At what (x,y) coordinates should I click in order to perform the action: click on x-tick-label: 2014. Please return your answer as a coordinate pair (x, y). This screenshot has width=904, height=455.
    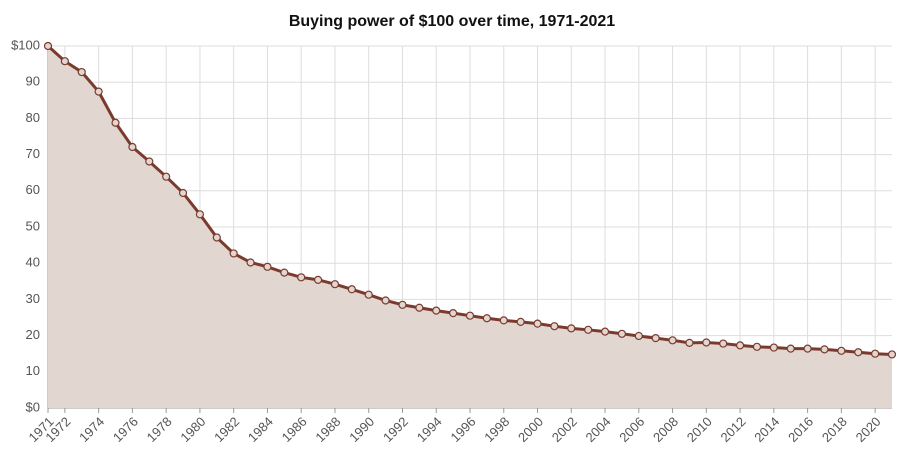
    Looking at the image, I should click on (766, 429).